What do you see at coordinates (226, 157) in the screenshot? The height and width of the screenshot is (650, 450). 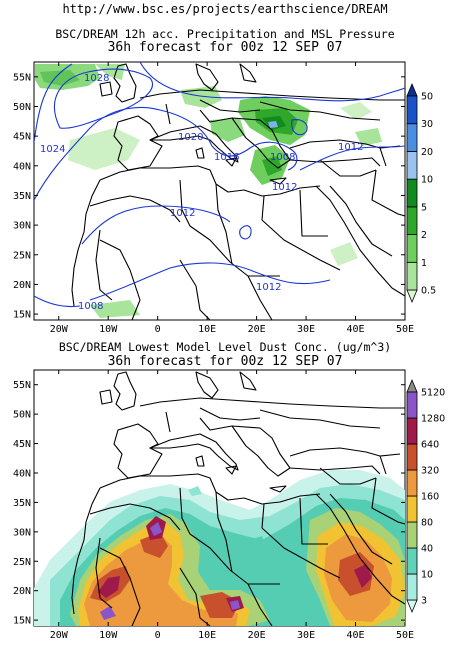 I see `isobar-label: 1016` at bounding box center [226, 157].